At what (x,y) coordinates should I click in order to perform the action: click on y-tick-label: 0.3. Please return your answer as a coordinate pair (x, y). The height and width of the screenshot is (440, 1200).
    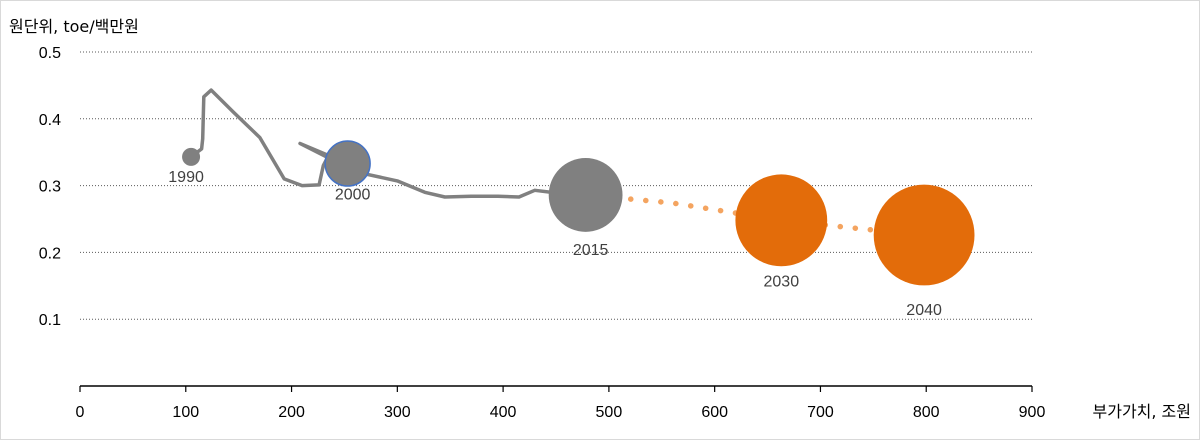
    Looking at the image, I should click on (50, 187).